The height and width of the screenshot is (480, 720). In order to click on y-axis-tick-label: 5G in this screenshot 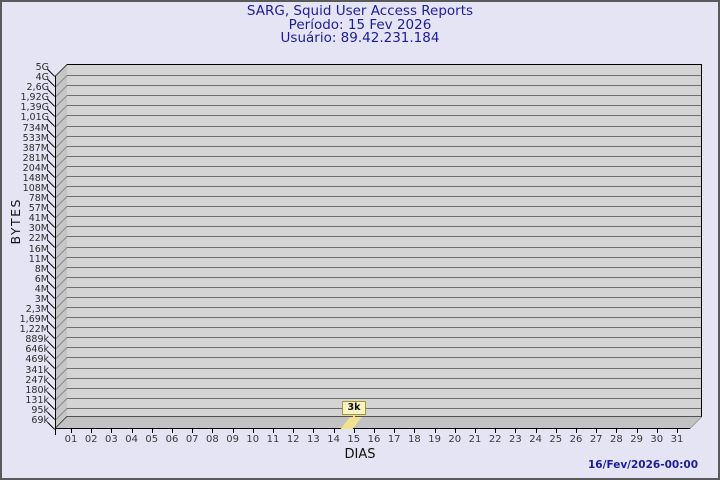, I will do `click(42, 67)`.